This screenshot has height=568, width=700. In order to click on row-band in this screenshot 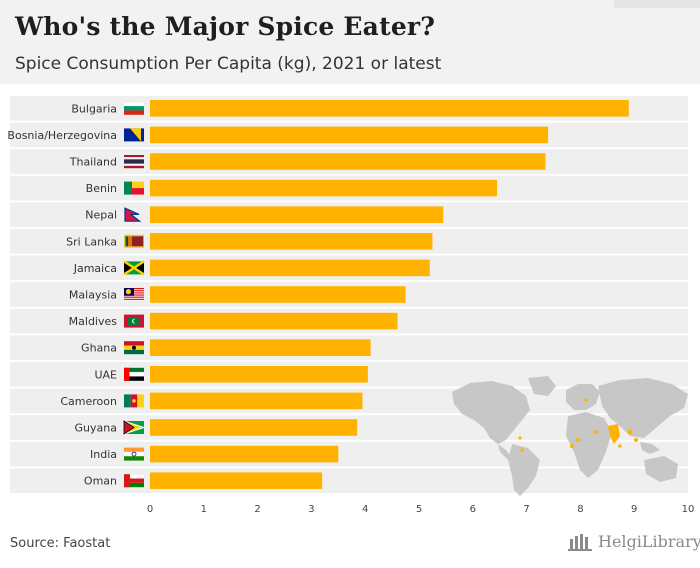, I will do `click(349, 480)`.